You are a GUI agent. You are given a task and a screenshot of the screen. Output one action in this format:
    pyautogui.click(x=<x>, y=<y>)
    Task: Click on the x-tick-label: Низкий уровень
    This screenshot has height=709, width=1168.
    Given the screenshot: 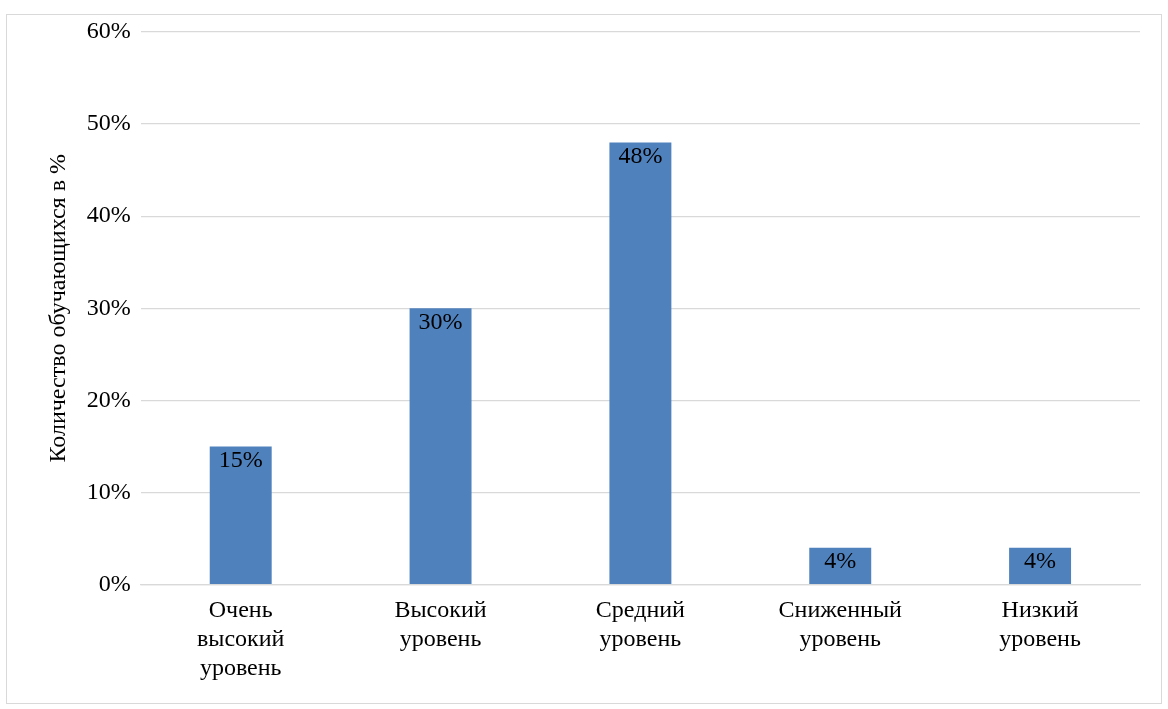 What is the action you would take?
    pyautogui.click(x=1040, y=624)
    